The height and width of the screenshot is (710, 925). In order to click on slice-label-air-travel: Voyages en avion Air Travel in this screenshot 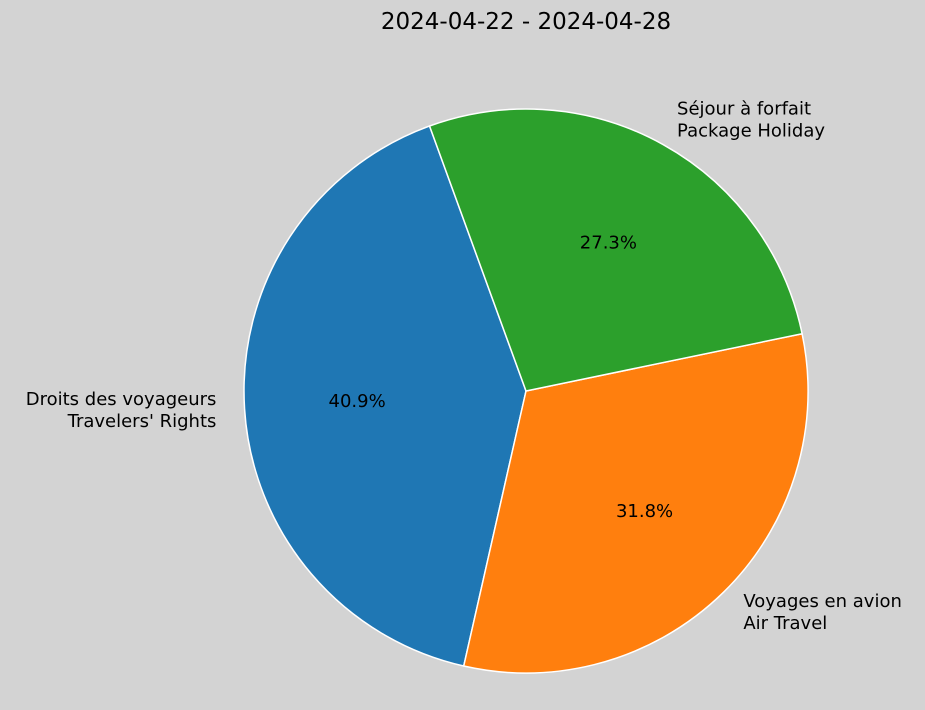, I will do `click(822, 612)`.